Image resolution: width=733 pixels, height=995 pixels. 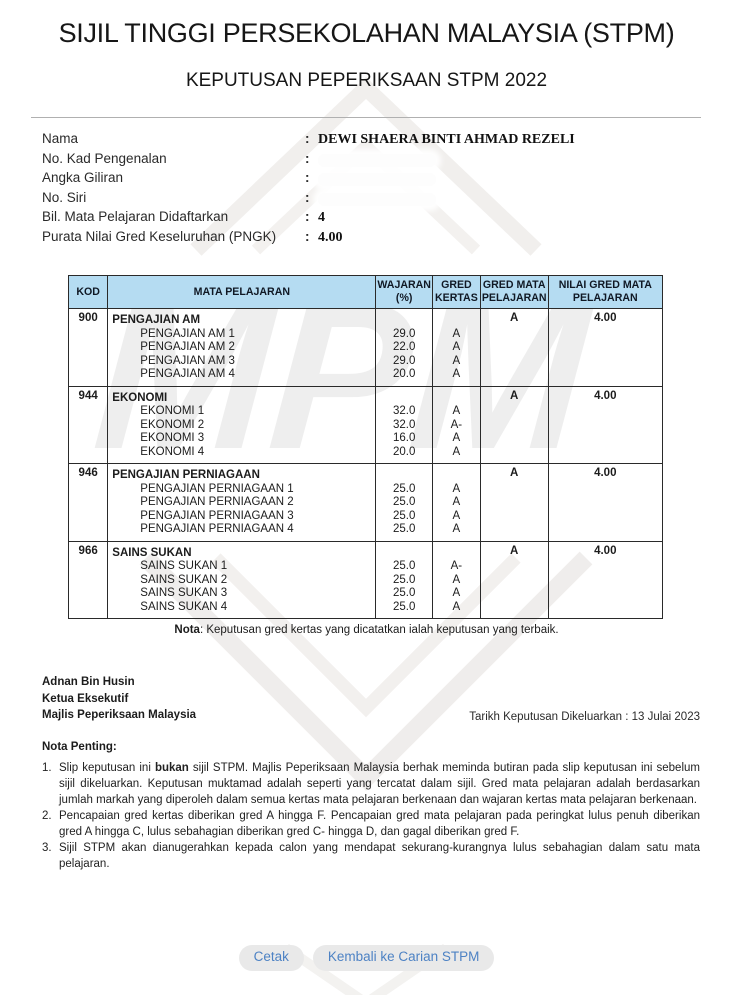 I want to click on paper-name: EKONOMI 1, so click(x=242, y=412).